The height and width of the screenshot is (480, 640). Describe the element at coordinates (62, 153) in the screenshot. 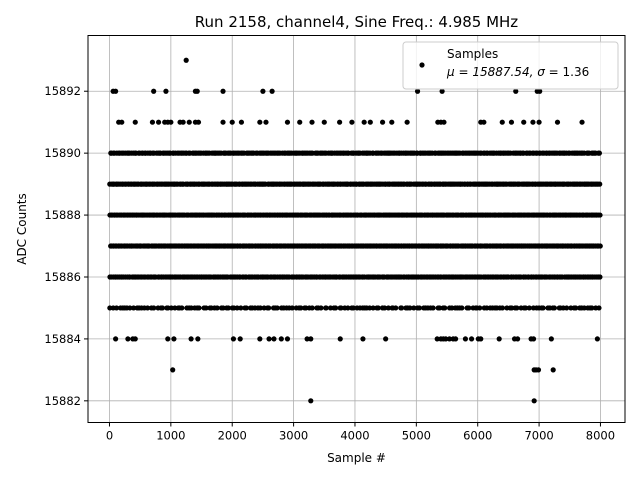

I see `y-tick-label: 15890` at that location.